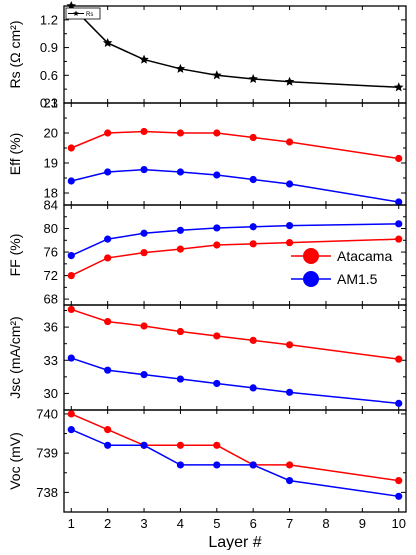 The image size is (416, 555). Describe the element at coordinates (216, 523) in the screenshot. I see `x-tick-label: 5` at that location.